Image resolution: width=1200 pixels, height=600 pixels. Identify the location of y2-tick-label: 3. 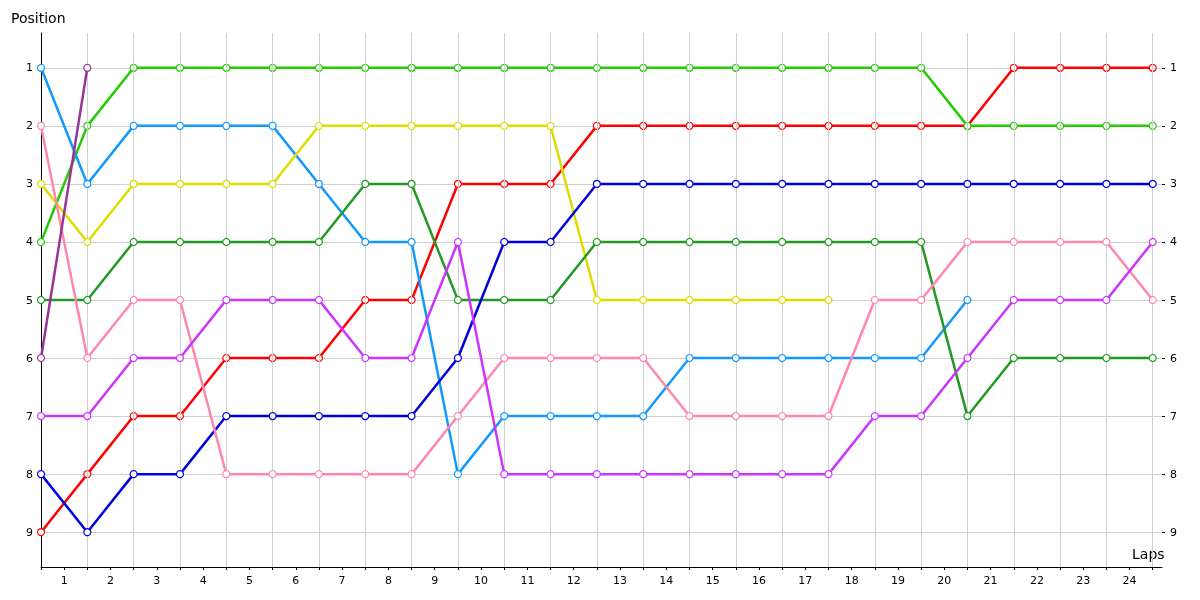
(1173, 184).